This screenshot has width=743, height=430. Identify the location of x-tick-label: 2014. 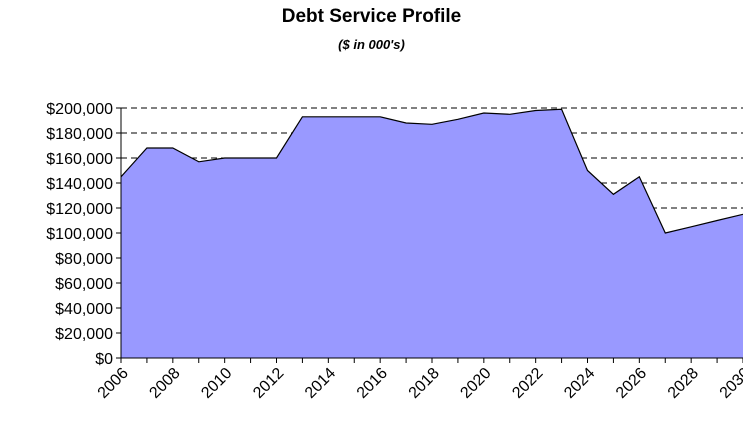
(320, 383).